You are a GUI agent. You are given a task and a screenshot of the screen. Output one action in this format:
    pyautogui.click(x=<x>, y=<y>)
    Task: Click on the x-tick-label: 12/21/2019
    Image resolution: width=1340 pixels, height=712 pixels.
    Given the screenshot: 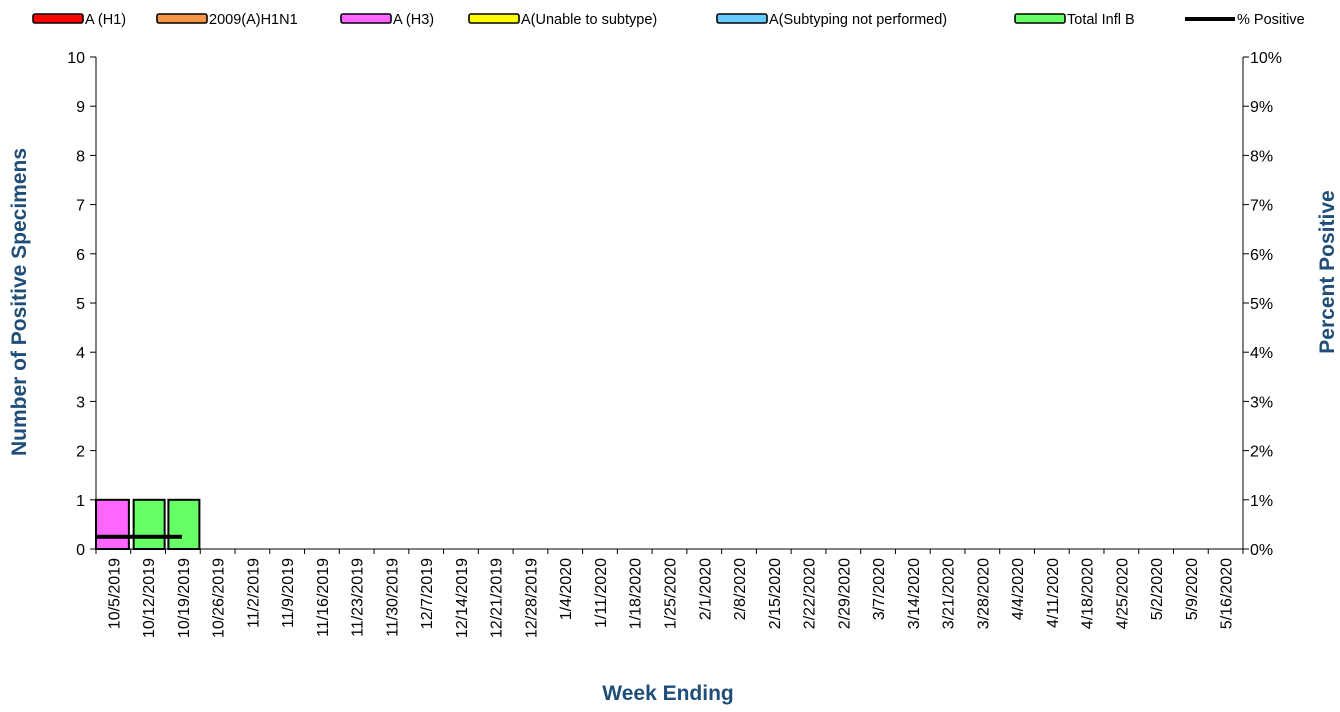 What is the action you would take?
    pyautogui.click(x=497, y=598)
    